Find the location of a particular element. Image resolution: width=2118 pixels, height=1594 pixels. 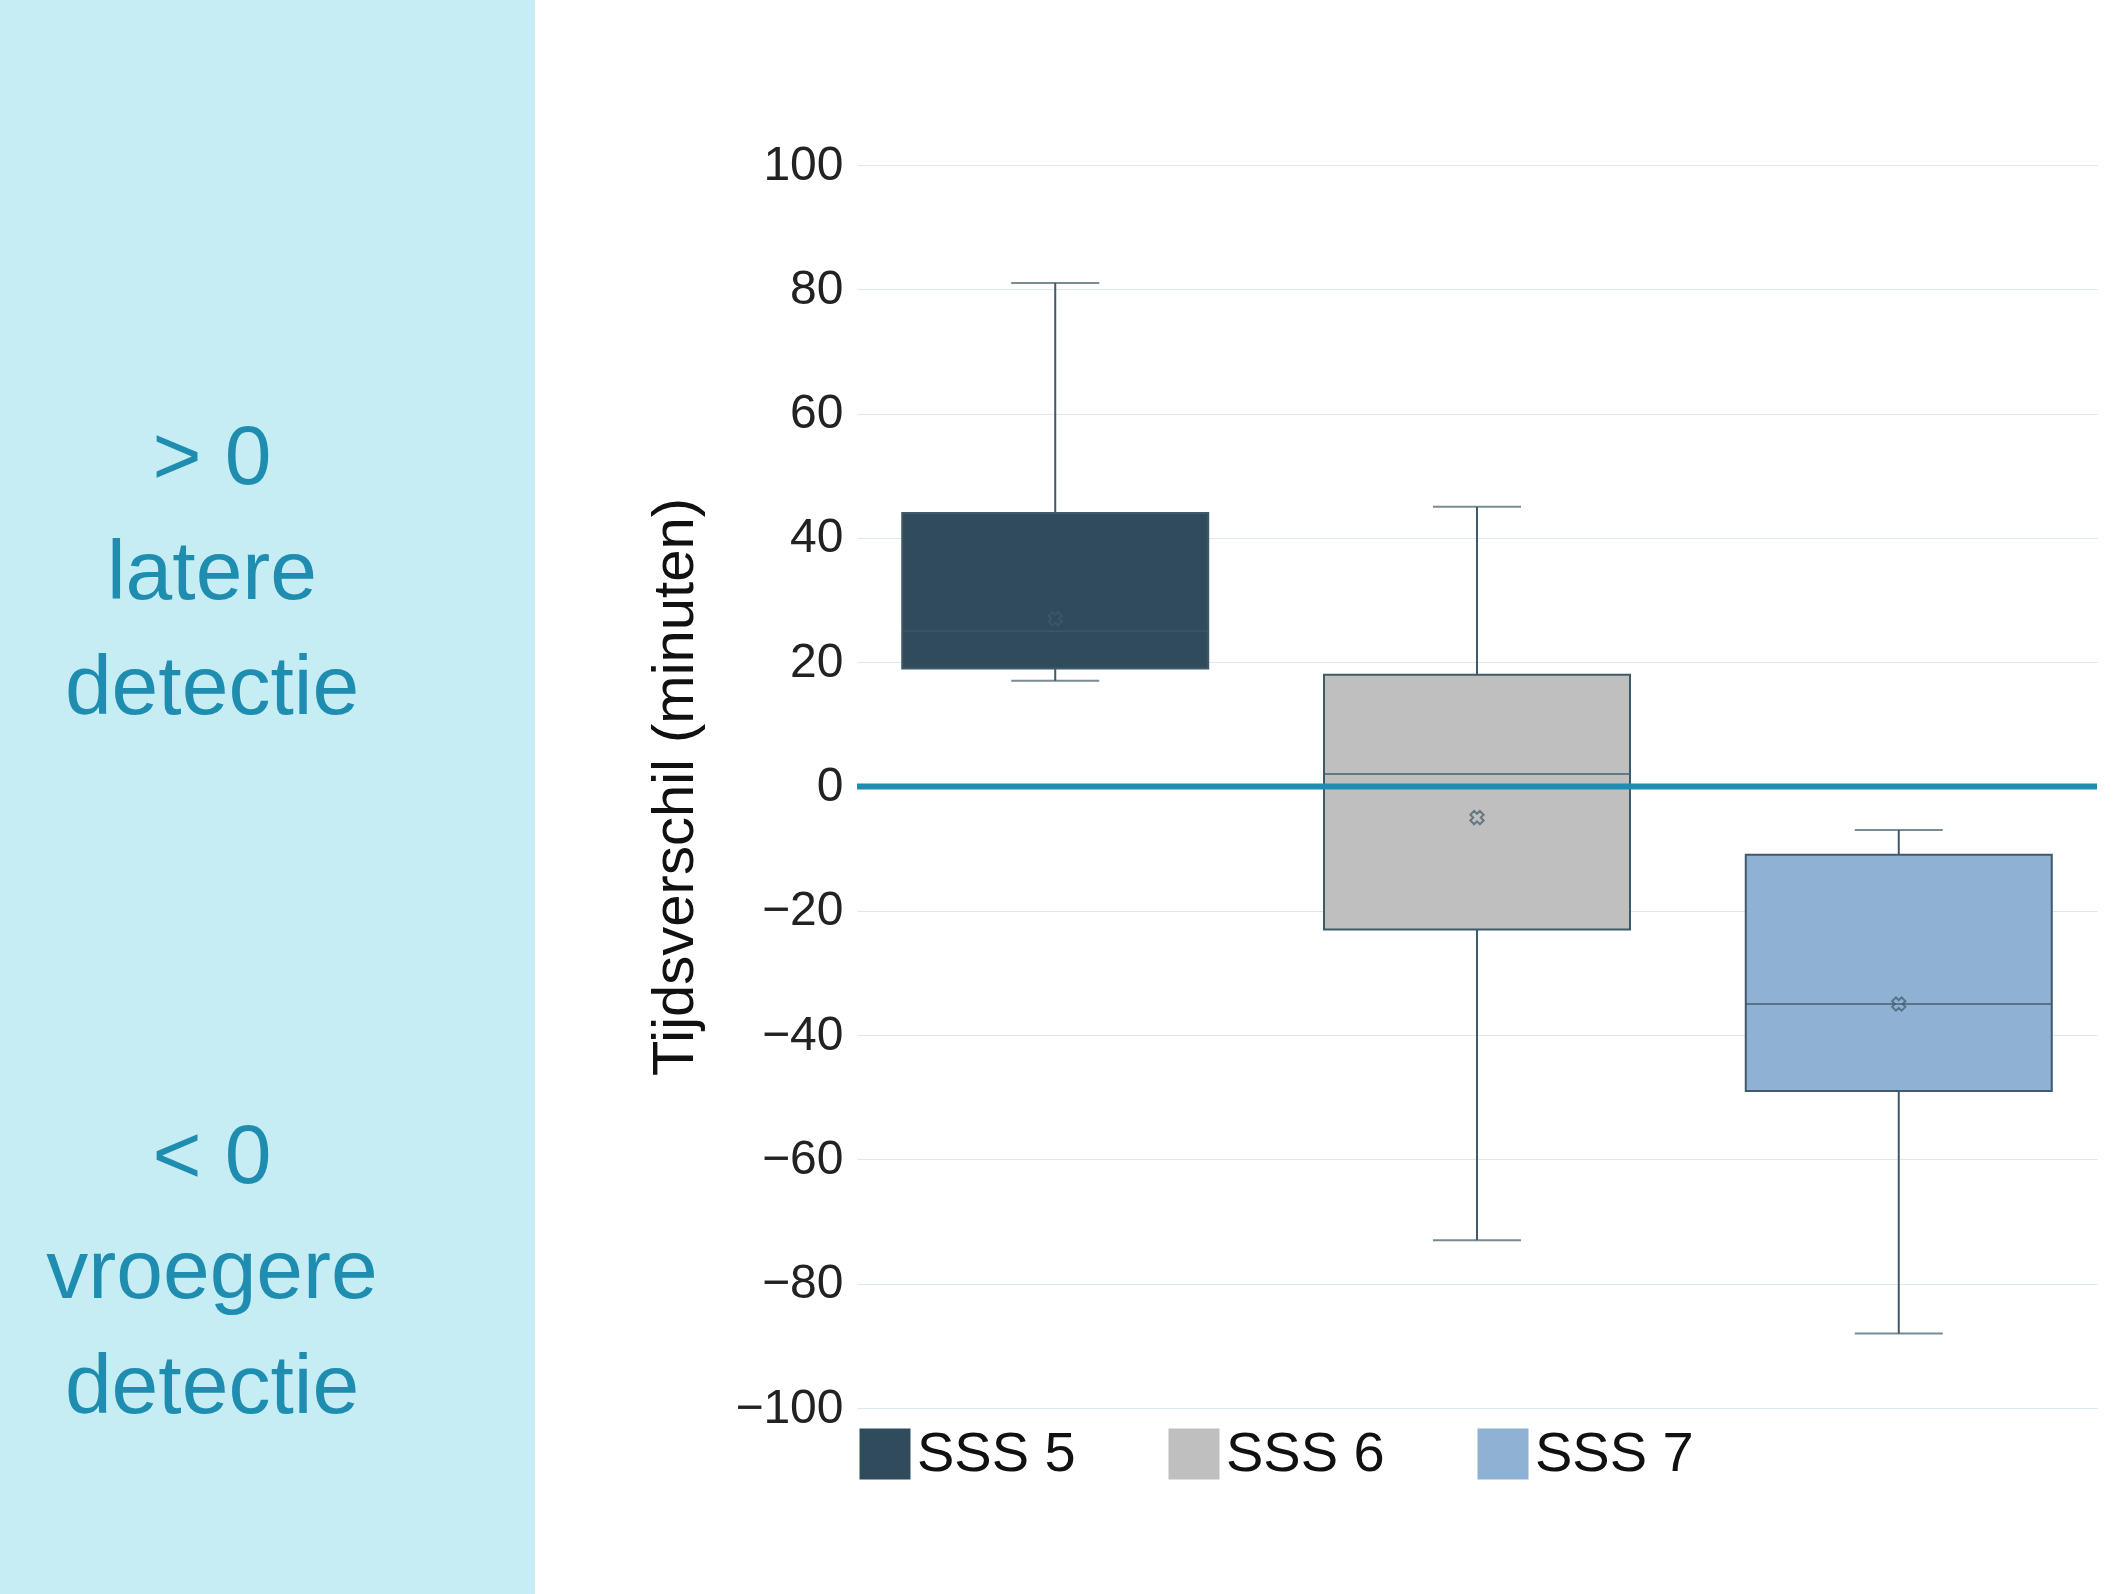

y-tick-label: 100 is located at coordinates (803, 163).